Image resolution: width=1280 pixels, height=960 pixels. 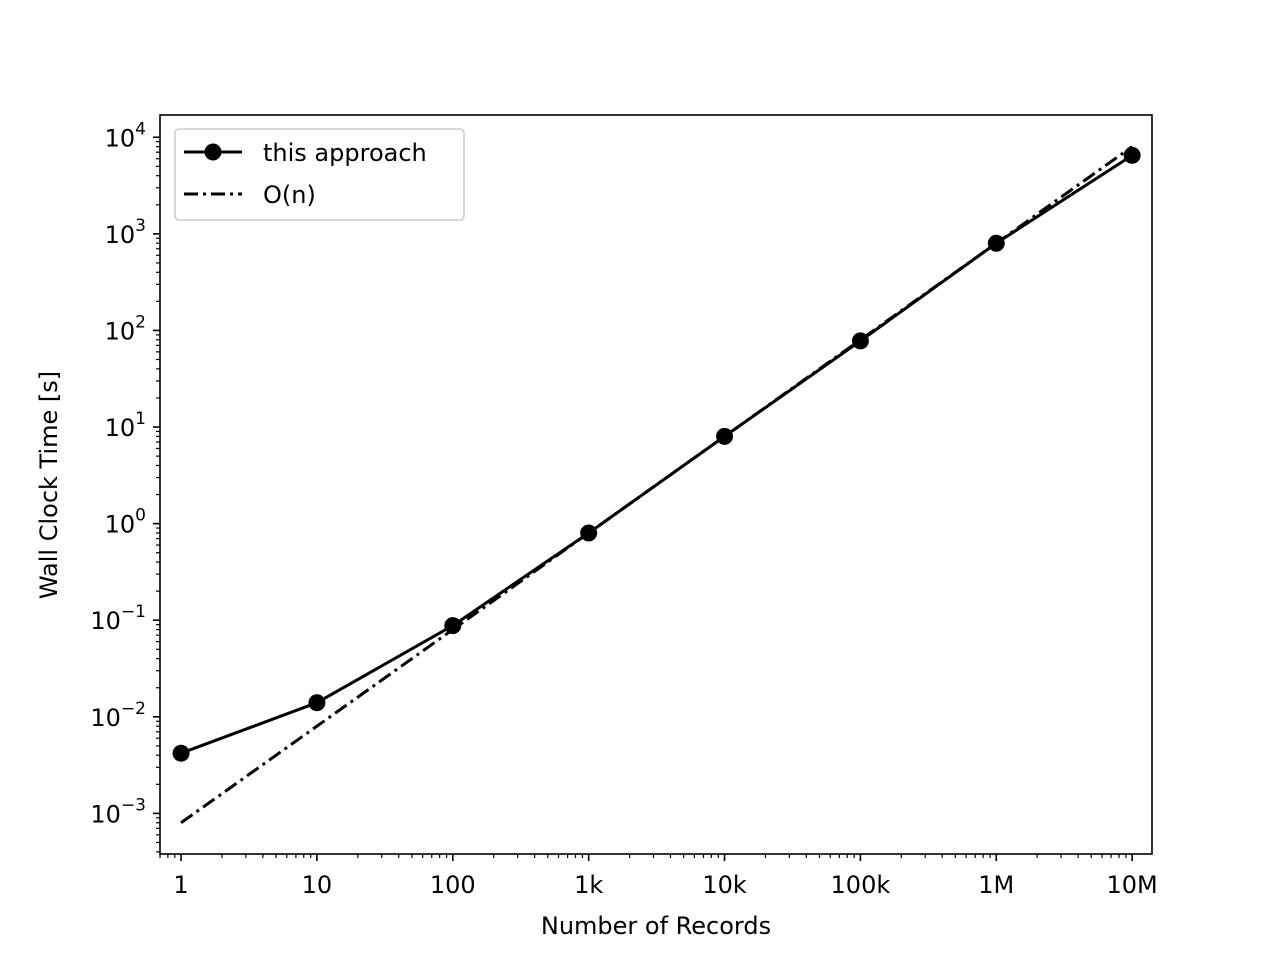 I want to click on legend-label-o-n: O(n), so click(x=289, y=195).